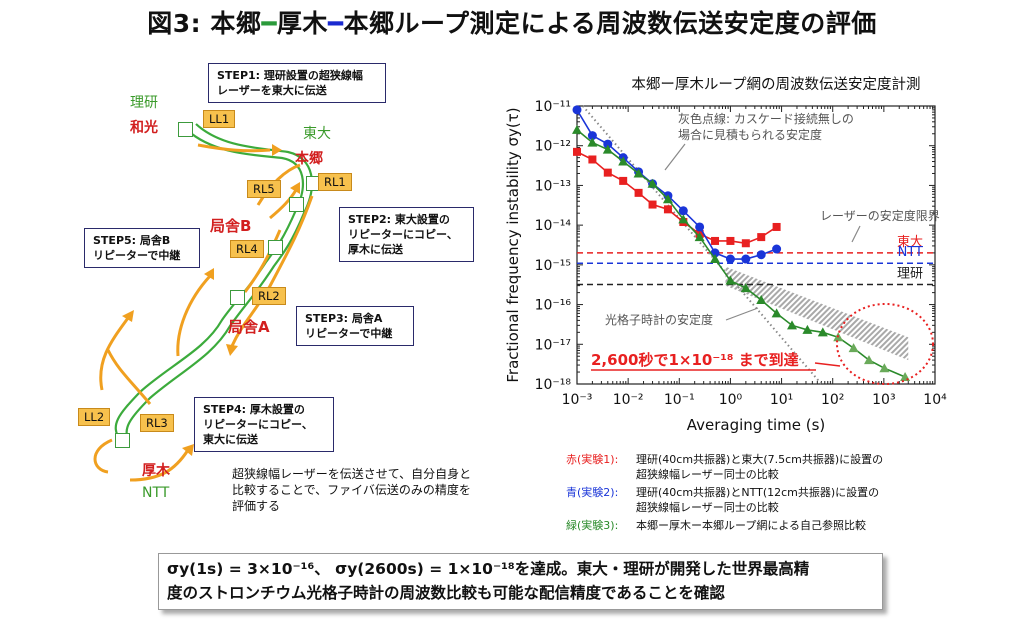  What do you see at coordinates (269, 296) in the screenshot?
I see `tag-rl2: RL2` at bounding box center [269, 296].